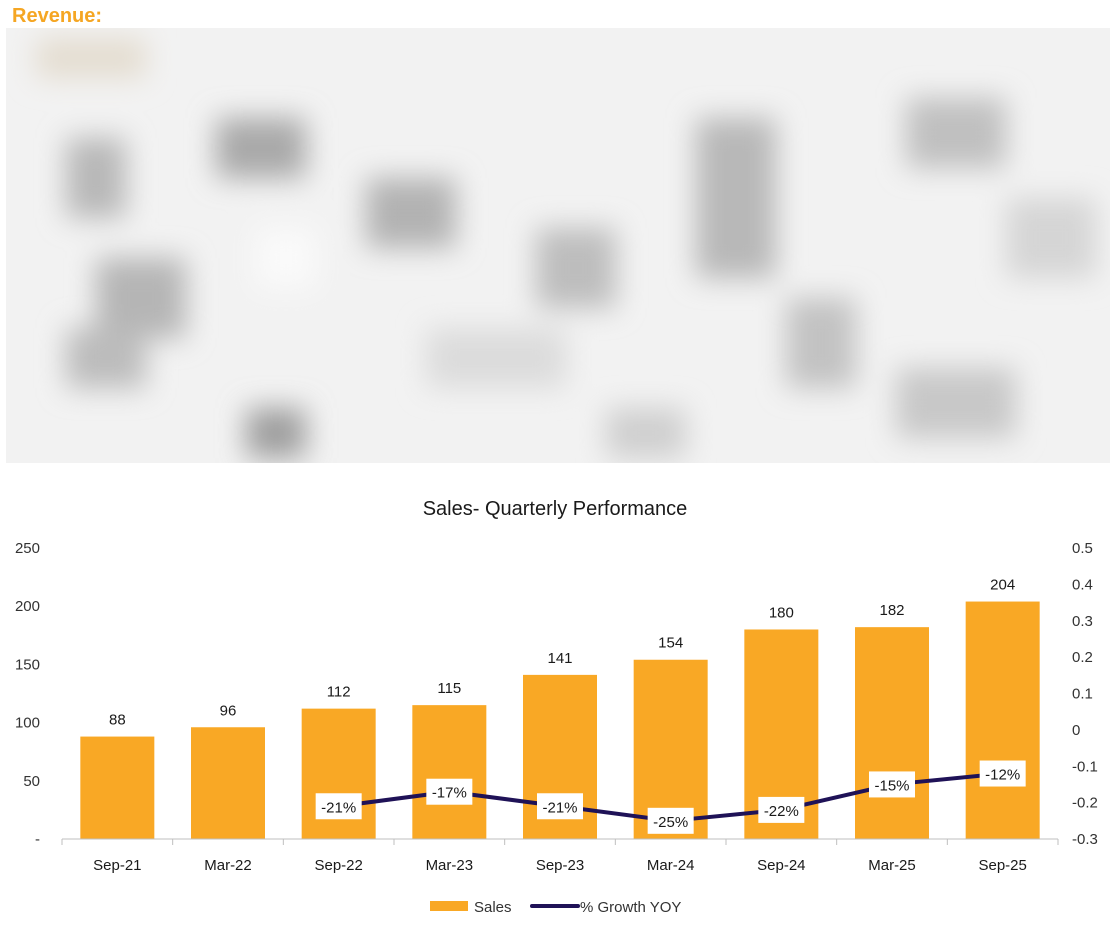  I want to click on left-axis-ticks: - 50 100 150 200 250, so click(27, 694).